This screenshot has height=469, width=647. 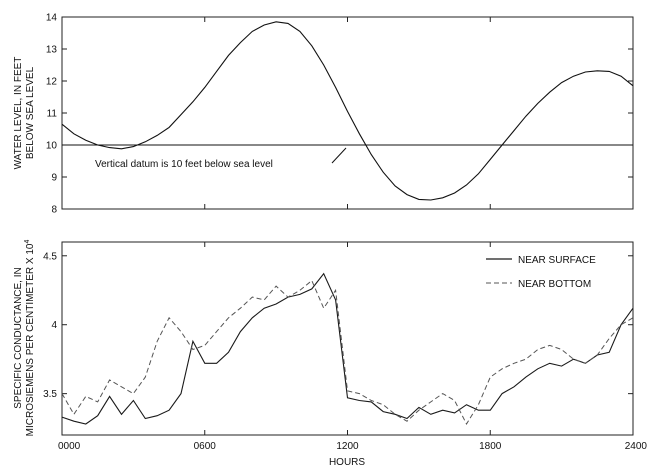 What do you see at coordinates (490, 446) in the screenshot?
I see `x-tick-label: 1800` at bounding box center [490, 446].